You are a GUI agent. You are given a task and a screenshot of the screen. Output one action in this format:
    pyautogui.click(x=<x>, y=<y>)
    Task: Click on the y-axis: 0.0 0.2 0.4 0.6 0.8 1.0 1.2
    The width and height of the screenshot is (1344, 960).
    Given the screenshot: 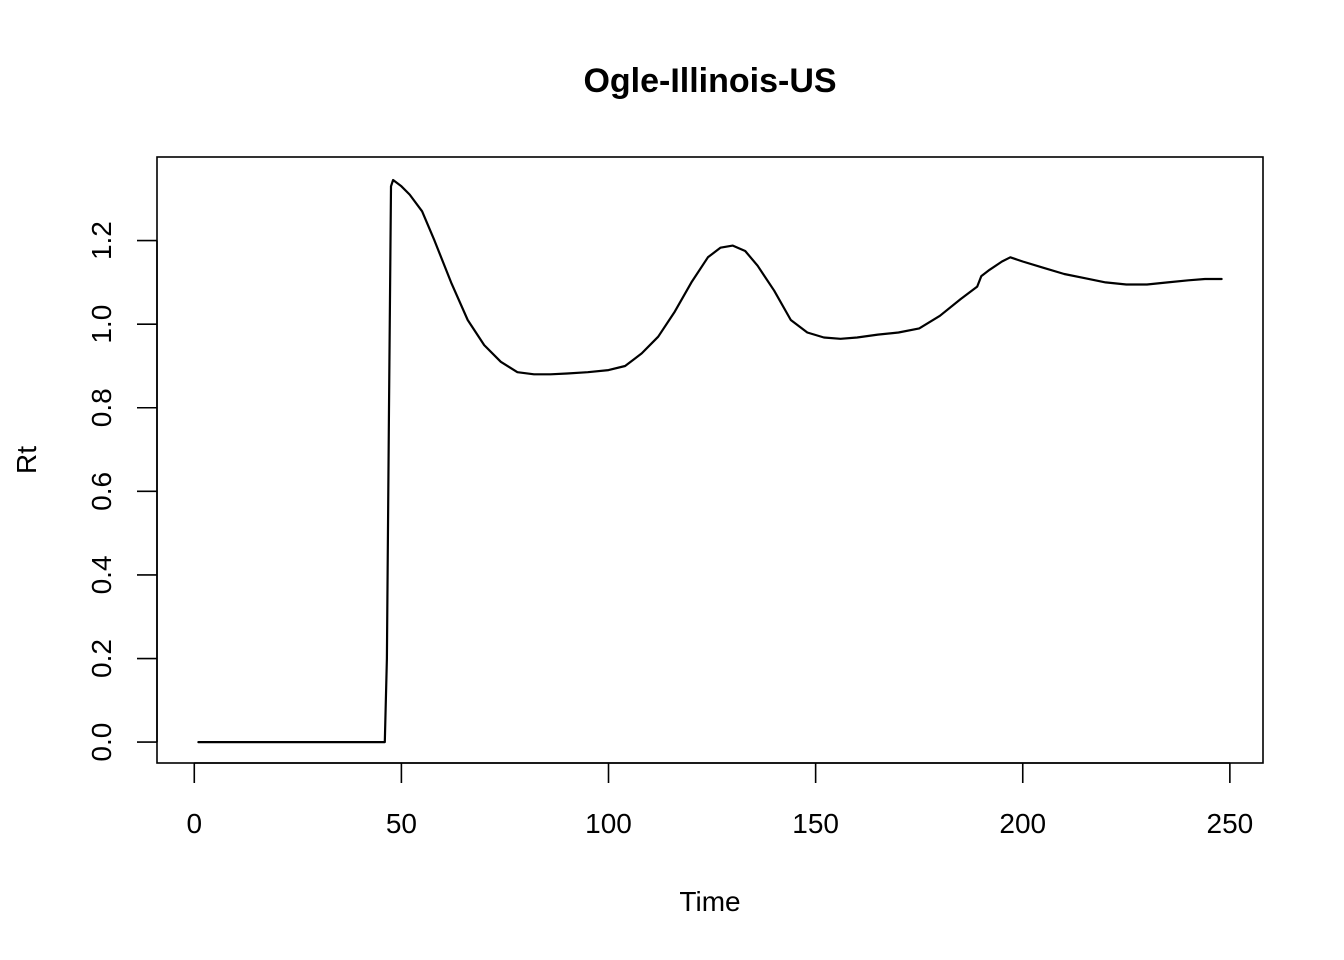 What is the action you would take?
    pyautogui.click(x=122, y=491)
    